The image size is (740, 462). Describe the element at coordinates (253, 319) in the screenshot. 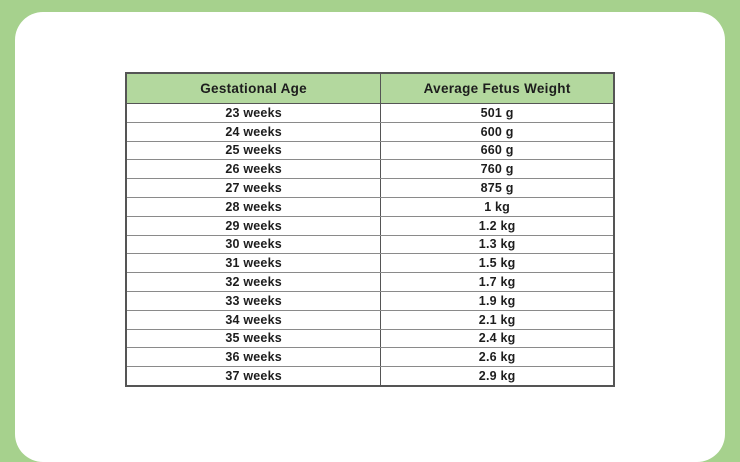

I see `gestational-age-cell: 34 weeks` at that location.